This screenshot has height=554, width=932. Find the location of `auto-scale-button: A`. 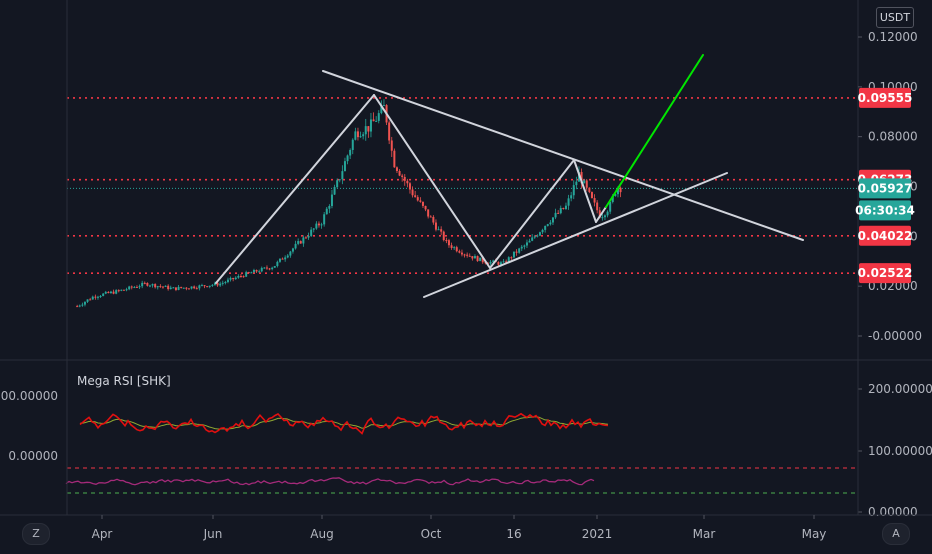

auto-scale-button: A is located at coordinates (896, 534).